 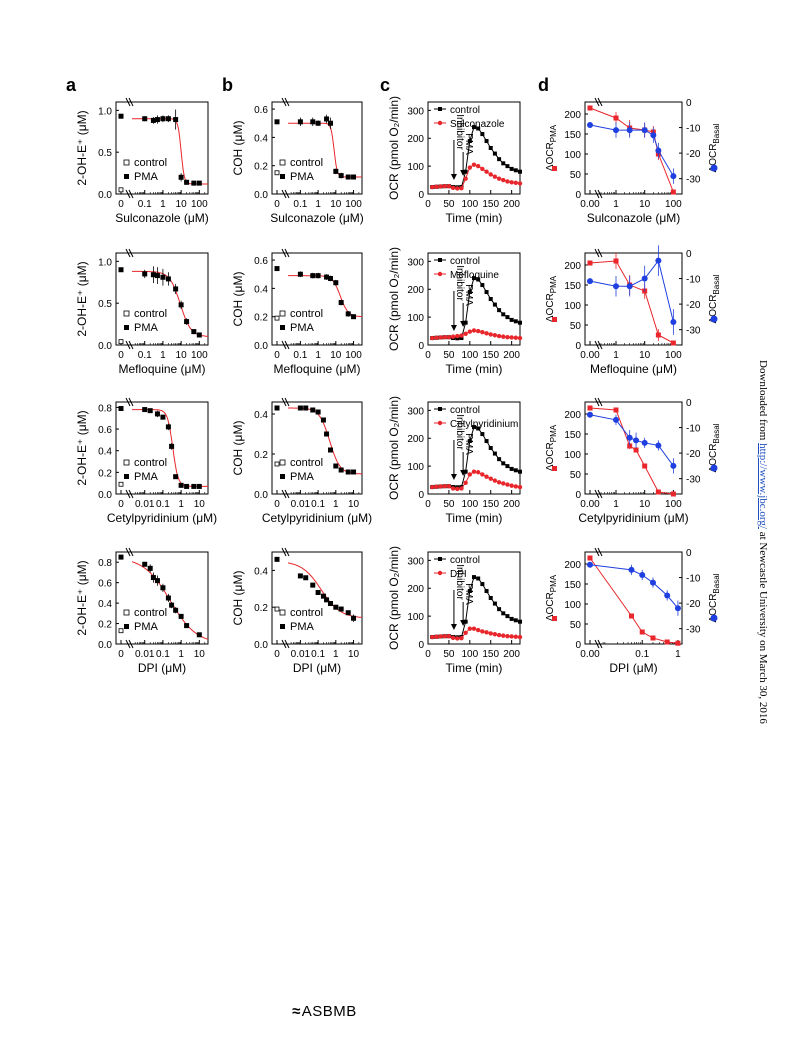 I want to click on y-tick-label: 50, so click(x=576, y=475).